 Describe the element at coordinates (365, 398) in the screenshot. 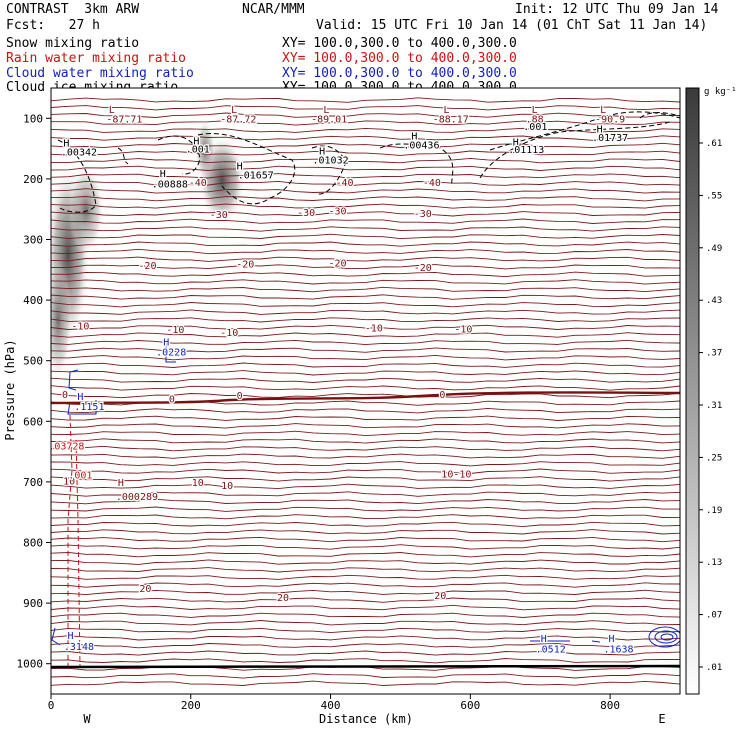

I see `zero-degree-isotherm` at that location.